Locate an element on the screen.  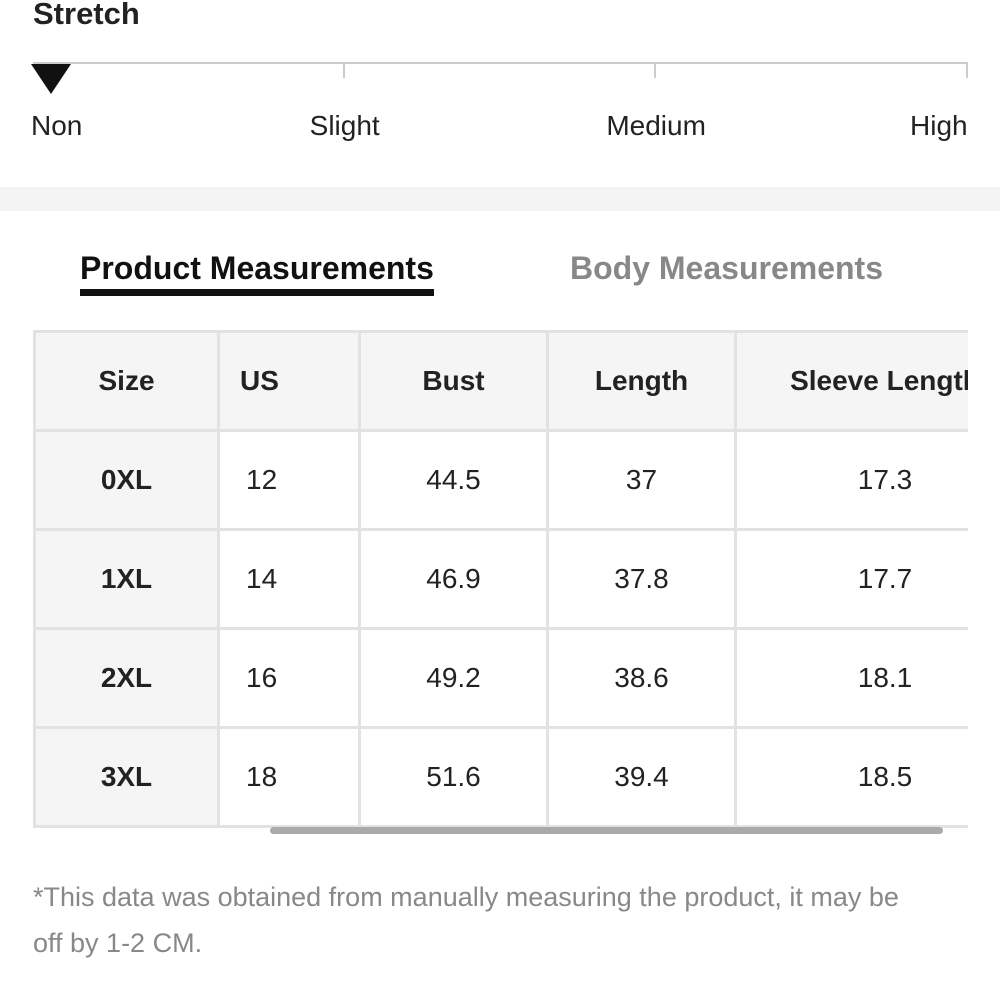
size-cell: 2XL is located at coordinates (126, 678).